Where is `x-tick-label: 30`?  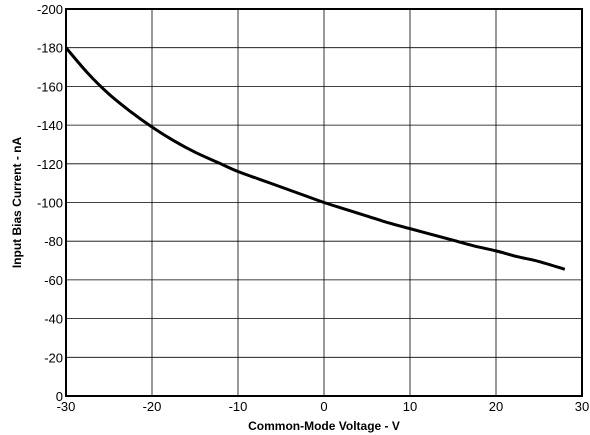 x-tick-label: 30 is located at coordinates (582, 406).